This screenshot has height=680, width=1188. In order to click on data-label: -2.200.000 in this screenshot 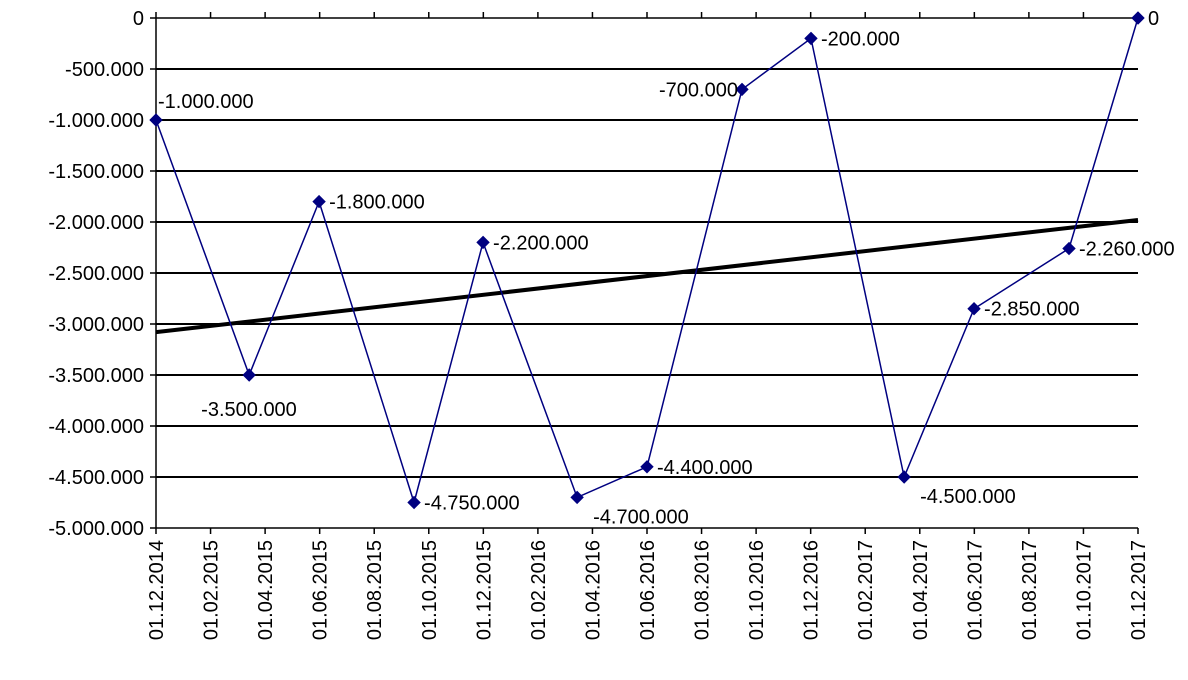, I will do `click(541, 243)`.